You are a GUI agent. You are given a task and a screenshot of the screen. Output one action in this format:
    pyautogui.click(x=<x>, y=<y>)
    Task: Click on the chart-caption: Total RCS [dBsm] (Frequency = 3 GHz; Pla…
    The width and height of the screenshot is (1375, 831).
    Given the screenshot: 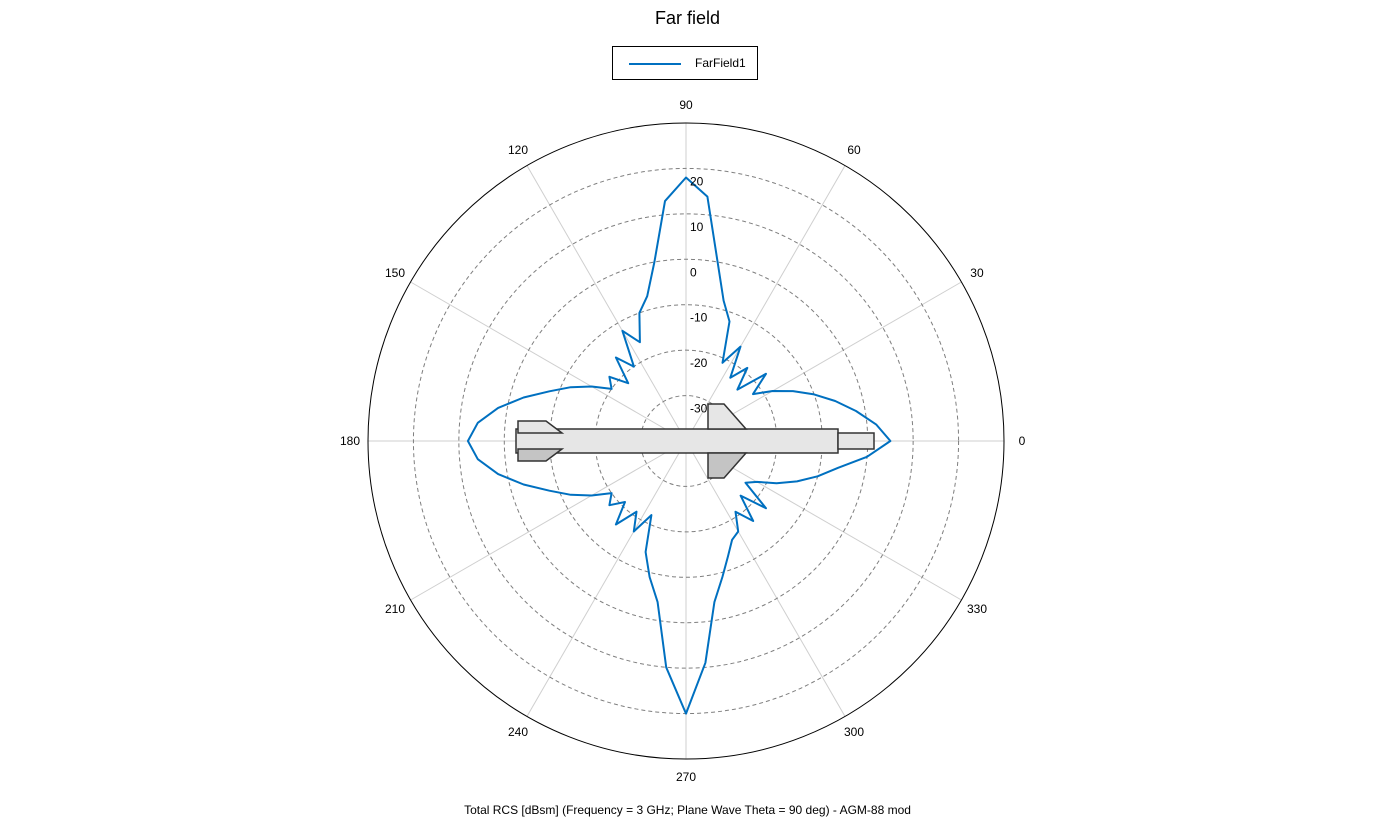 What is the action you would take?
    pyautogui.click(x=687, y=810)
    